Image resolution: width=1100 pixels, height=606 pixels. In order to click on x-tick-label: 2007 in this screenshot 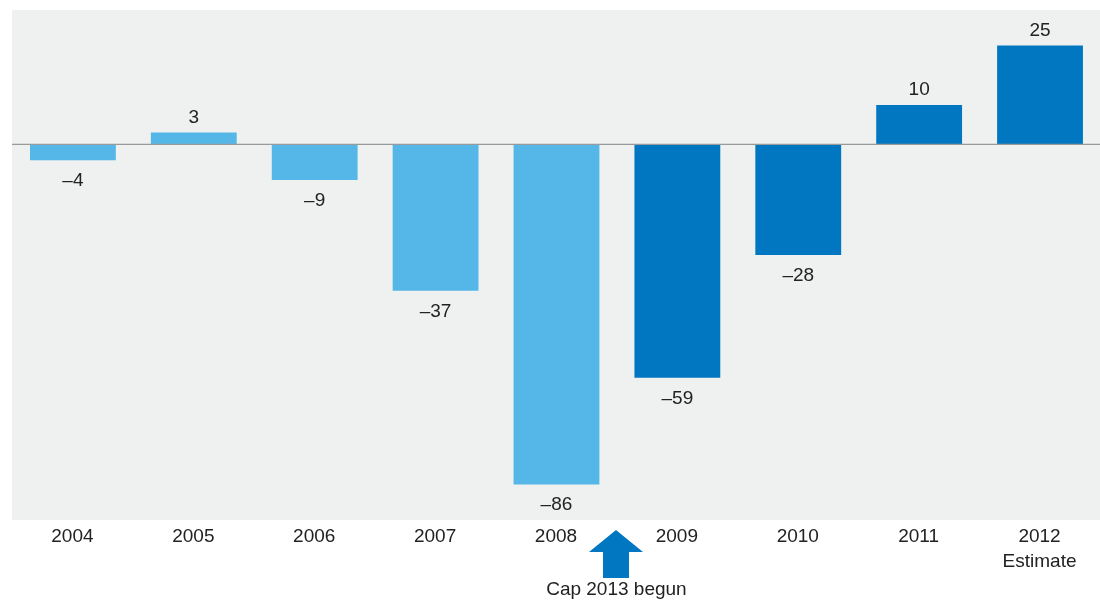, I will do `click(435, 535)`.